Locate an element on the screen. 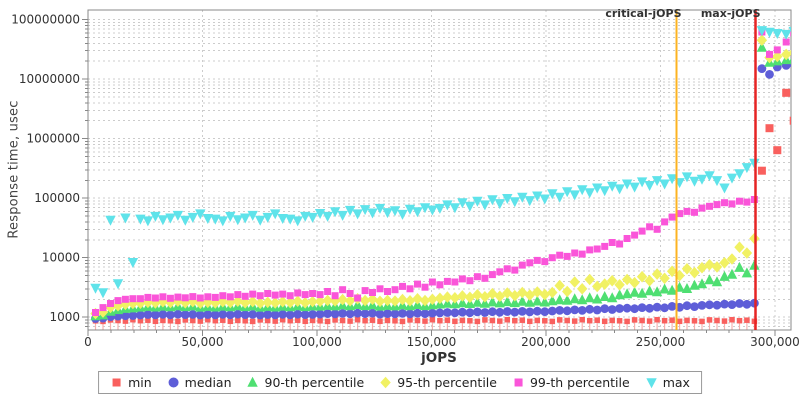  legend-item-min: min is located at coordinates (131, 382).